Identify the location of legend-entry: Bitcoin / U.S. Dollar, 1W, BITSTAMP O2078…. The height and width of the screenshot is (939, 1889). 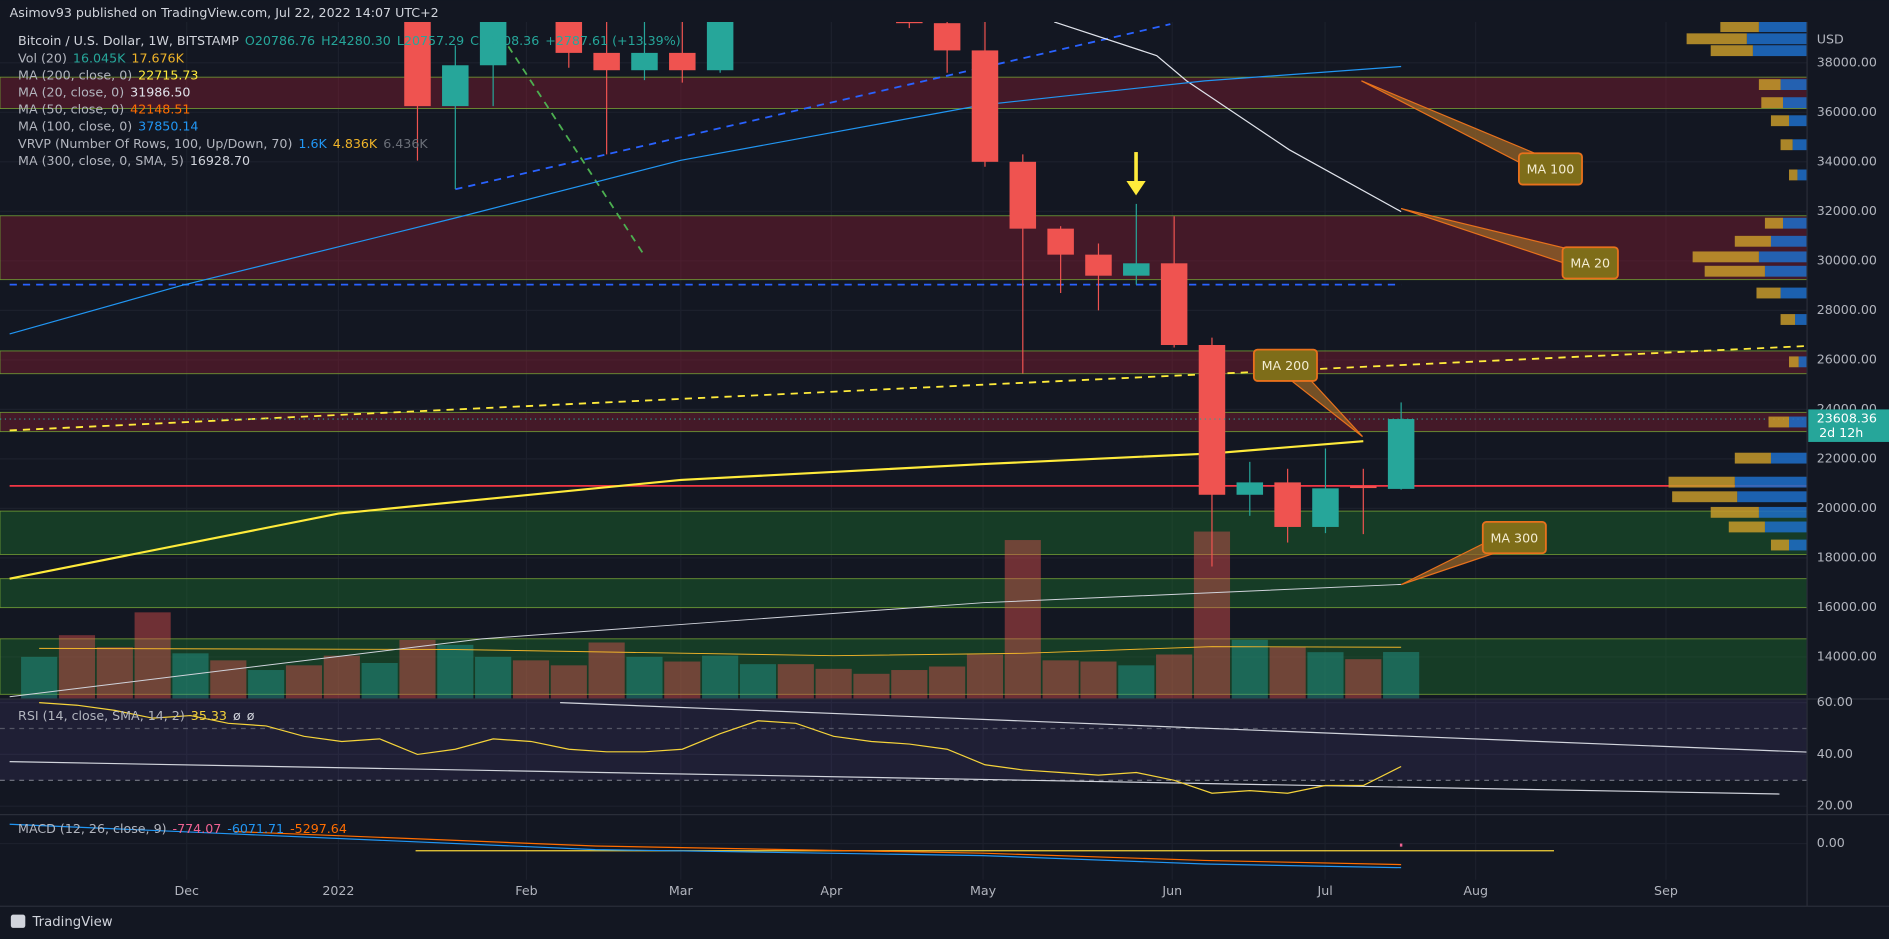
(349, 40).